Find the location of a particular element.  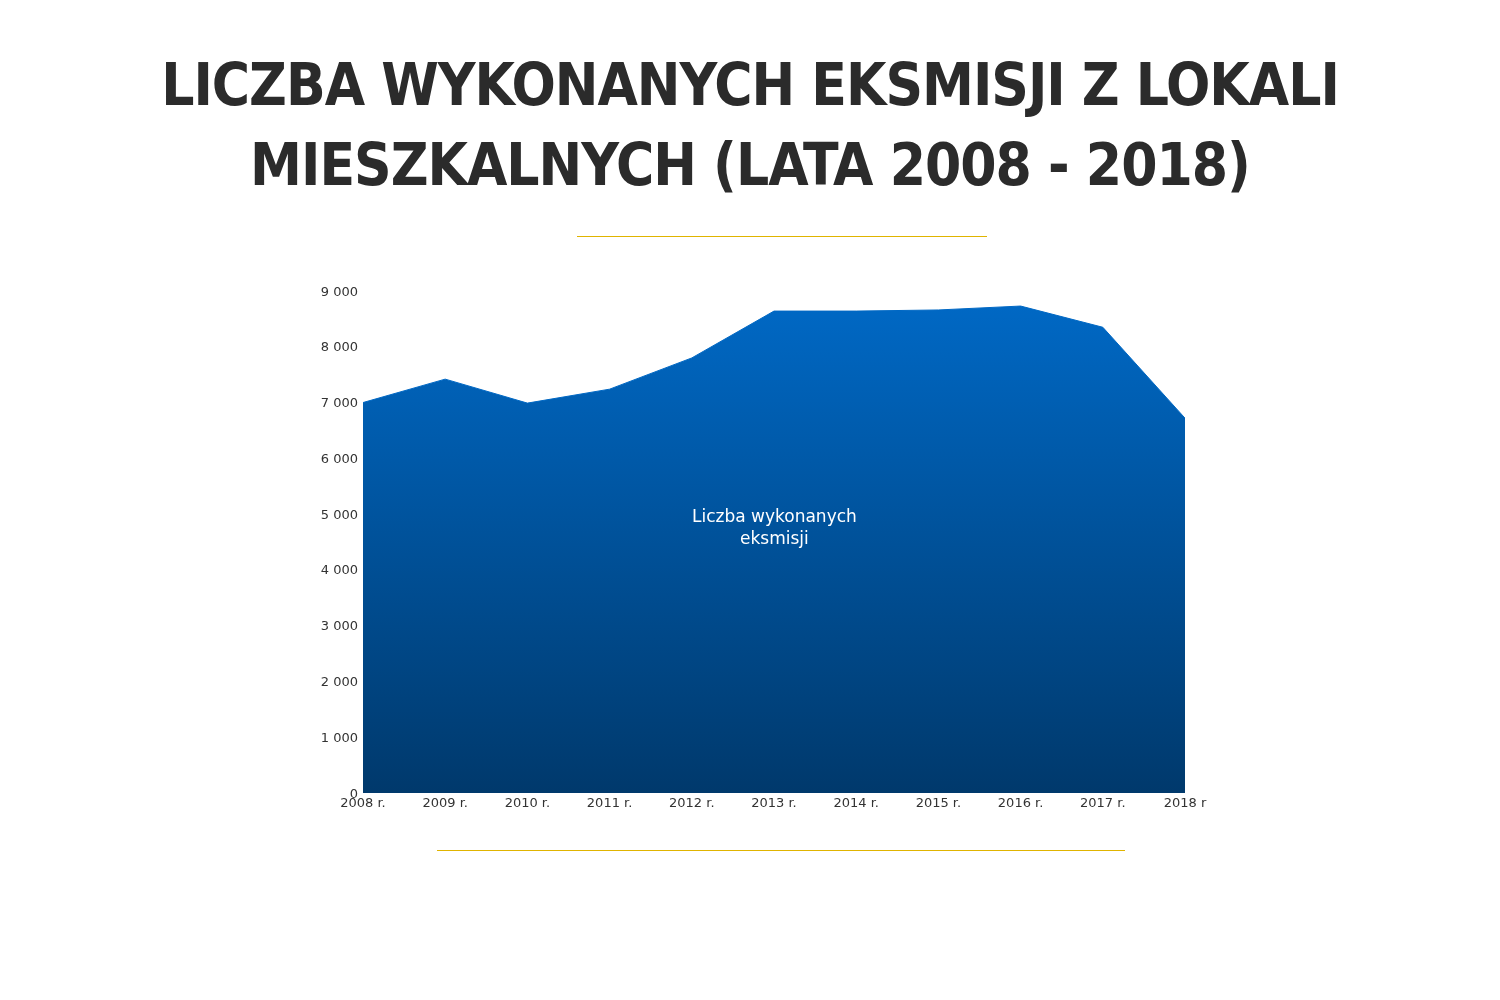

x-tick-label: 2016 r. is located at coordinates (1020, 802).